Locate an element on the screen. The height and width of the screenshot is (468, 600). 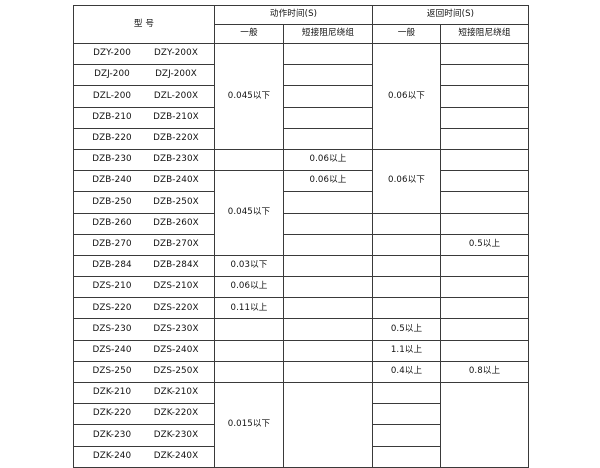
table-row: DZS-250 DZS-250X 0.4以上 0.8以上 is located at coordinates (301, 372).